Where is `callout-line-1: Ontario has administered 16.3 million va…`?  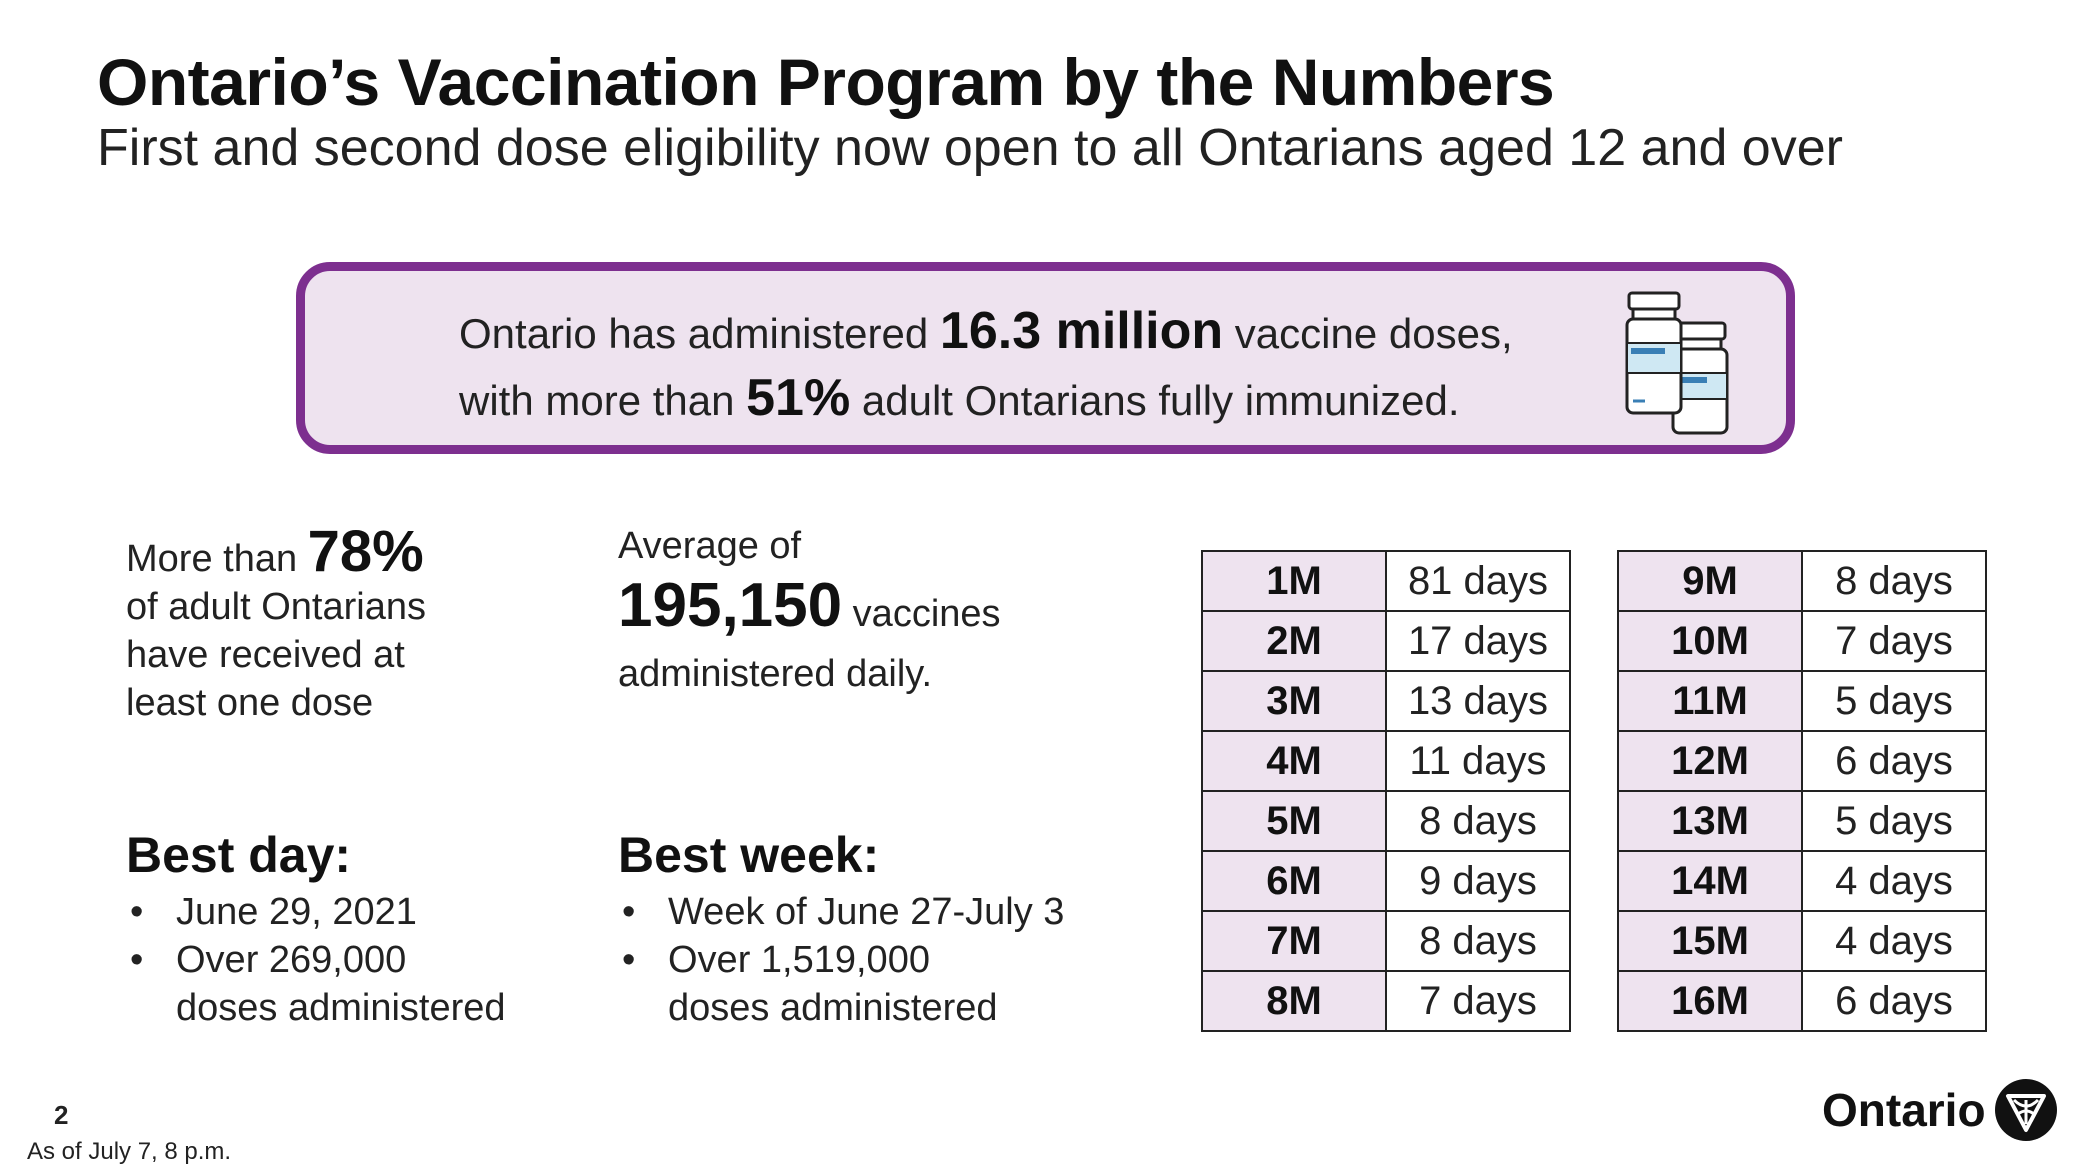 callout-line-1: Ontario has administered 16.3 million va… is located at coordinates (986, 331).